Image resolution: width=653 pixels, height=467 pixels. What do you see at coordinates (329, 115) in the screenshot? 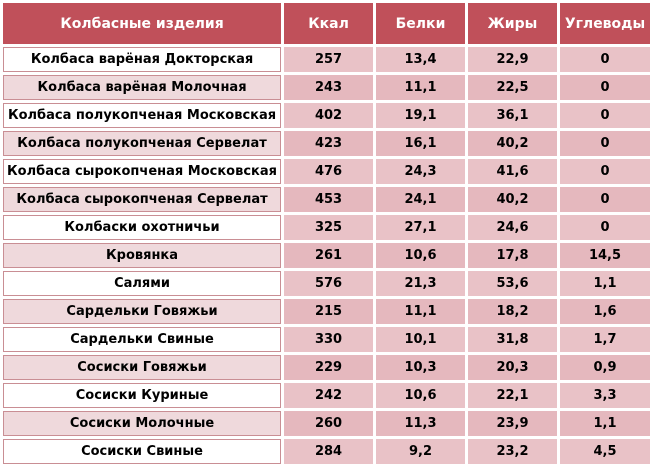
I see `kcal-value: 402` at bounding box center [329, 115].